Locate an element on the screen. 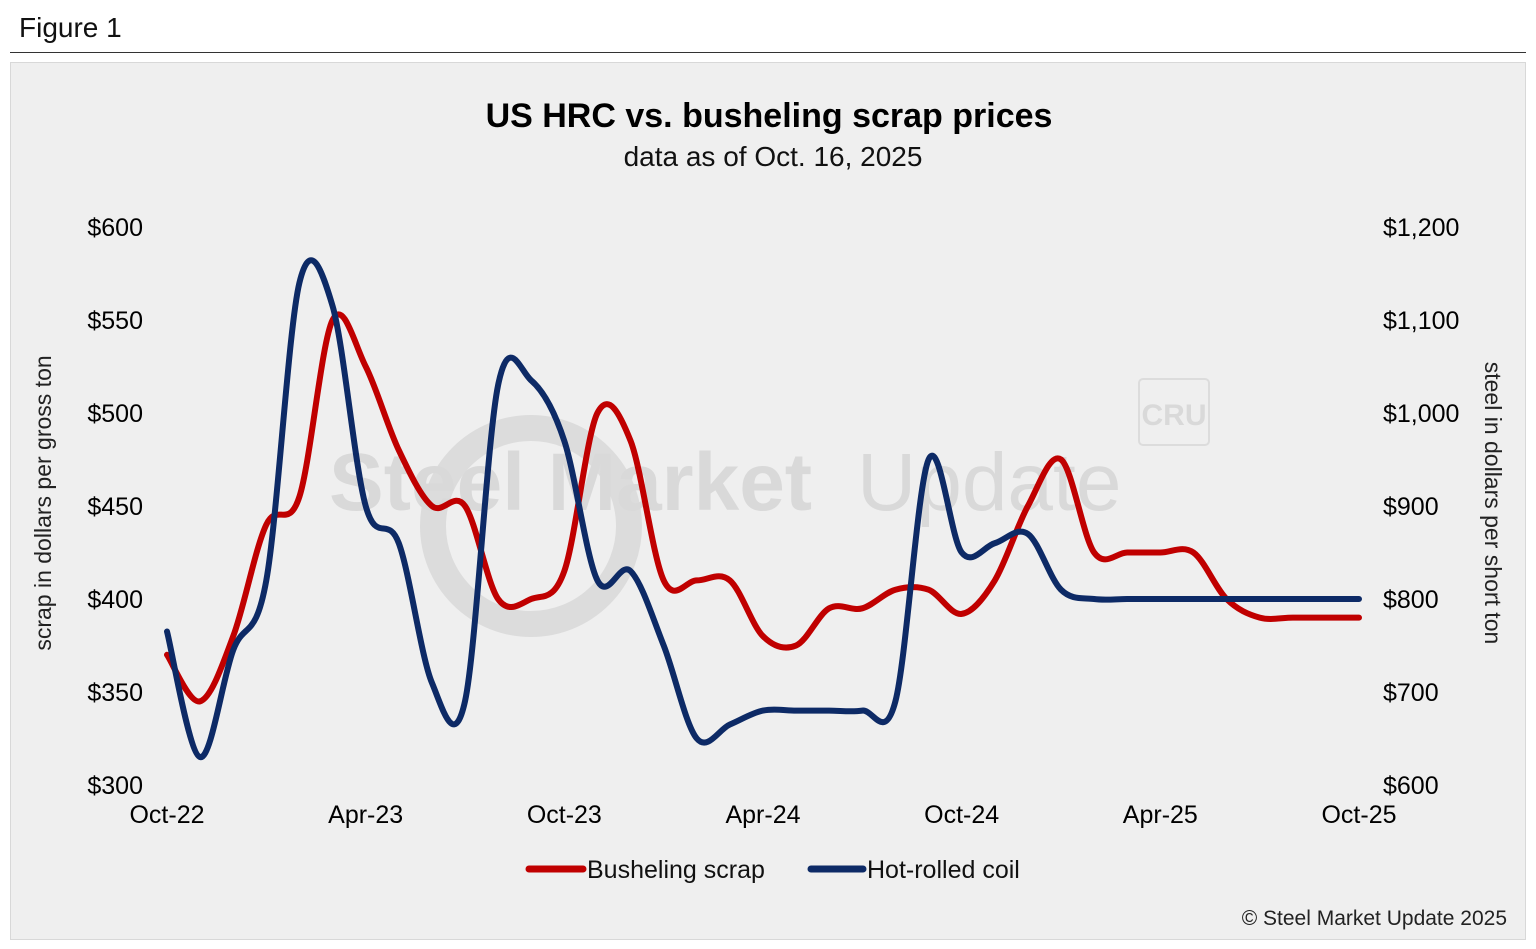  y-left-tick-label: $600 is located at coordinates (115, 228).